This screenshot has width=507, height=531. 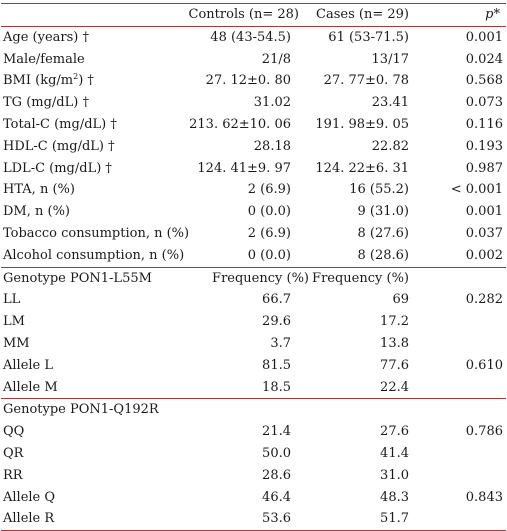 What do you see at coordinates (484, 300) in the screenshot?
I see `p-value: 0.282` at bounding box center [484, 300].